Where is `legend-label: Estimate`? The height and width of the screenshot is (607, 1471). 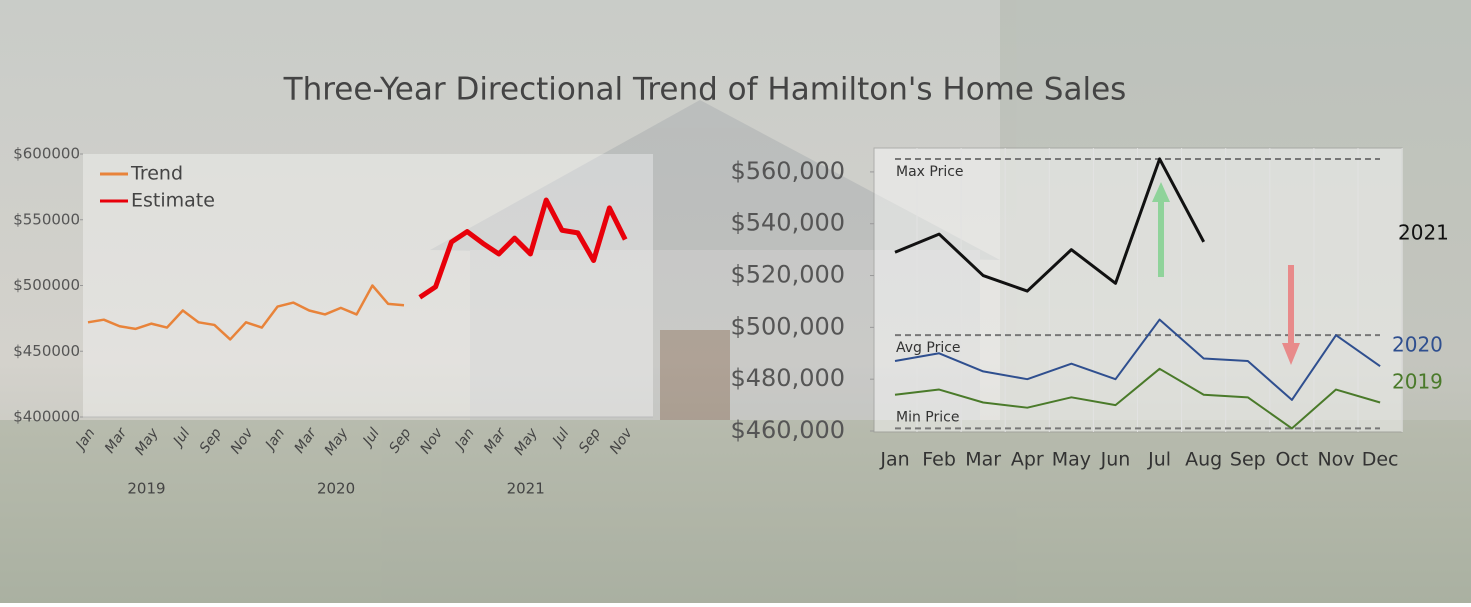
legend-label: Estimate is located at coordinates (173, 201).